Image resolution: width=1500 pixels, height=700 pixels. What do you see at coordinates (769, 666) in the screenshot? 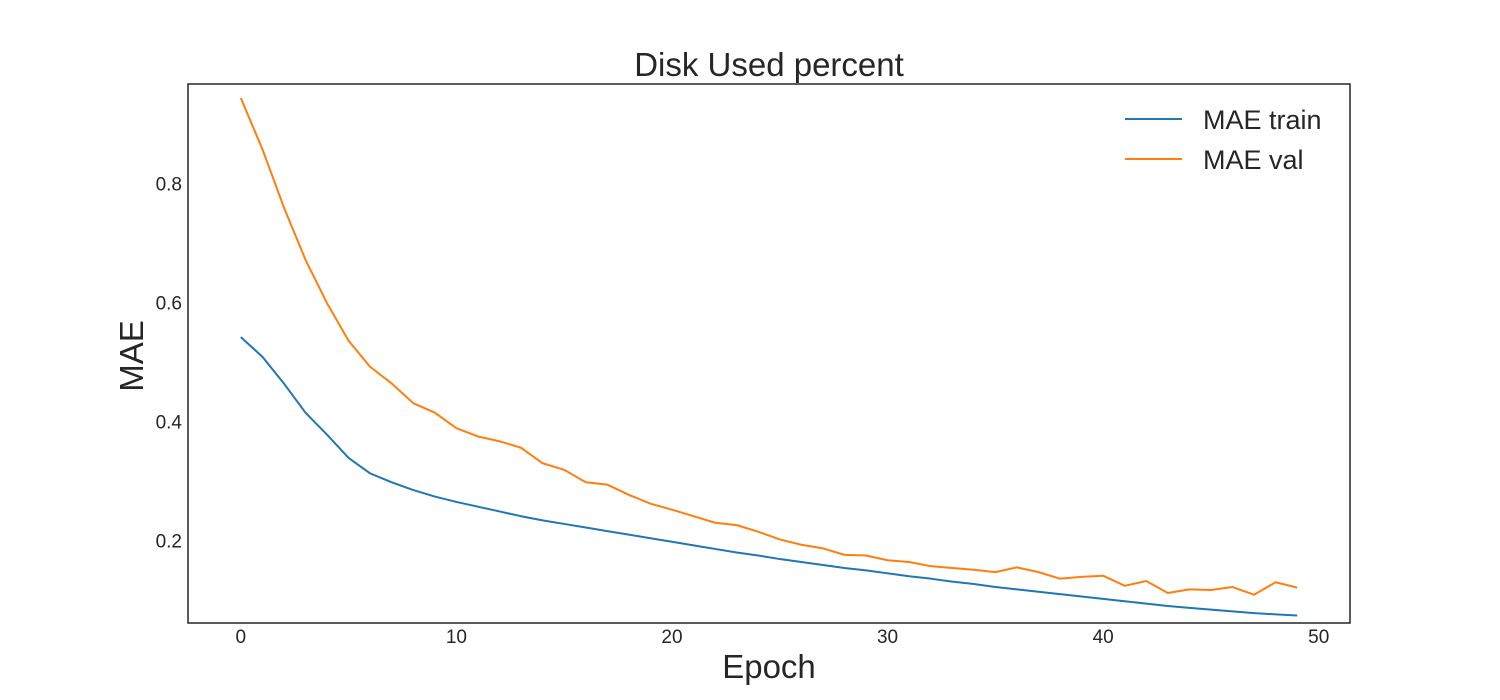
I see `x-axis-label: Epoch` at bounding box center [769, 666].